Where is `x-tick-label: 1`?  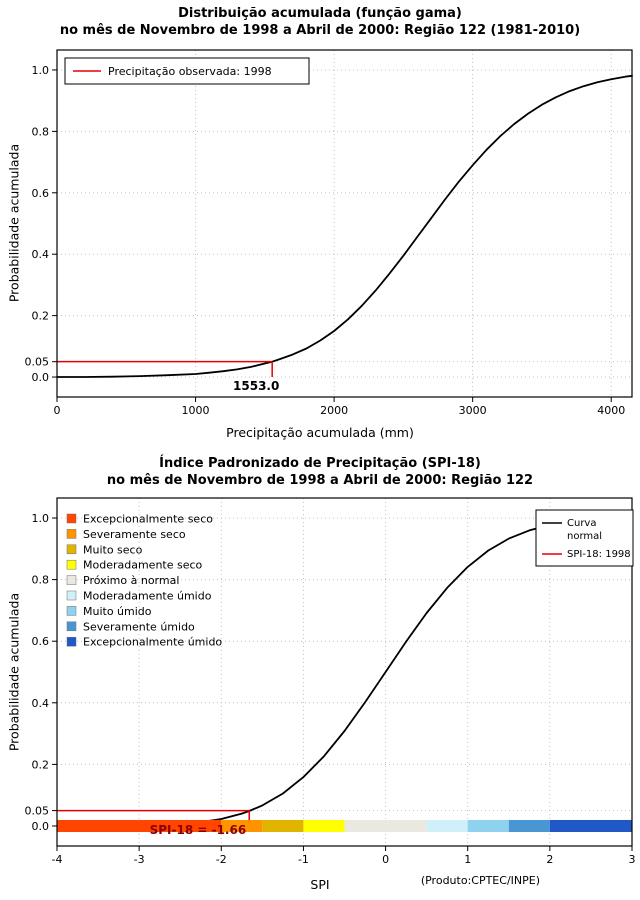
x-tick-label: 1 is located at coordinates (467, 859).